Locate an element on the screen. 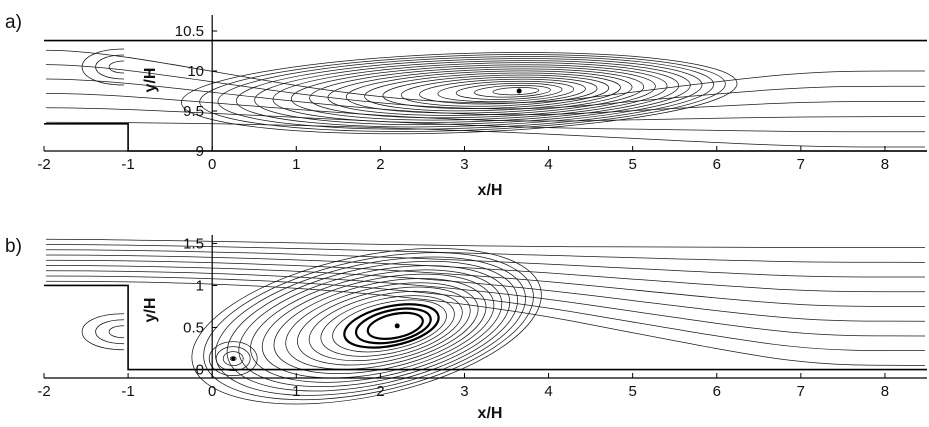 The width and height of the screenshot is (929, 427). panel-b-x-tick-label: 3 is located at coordinates (464, 391).